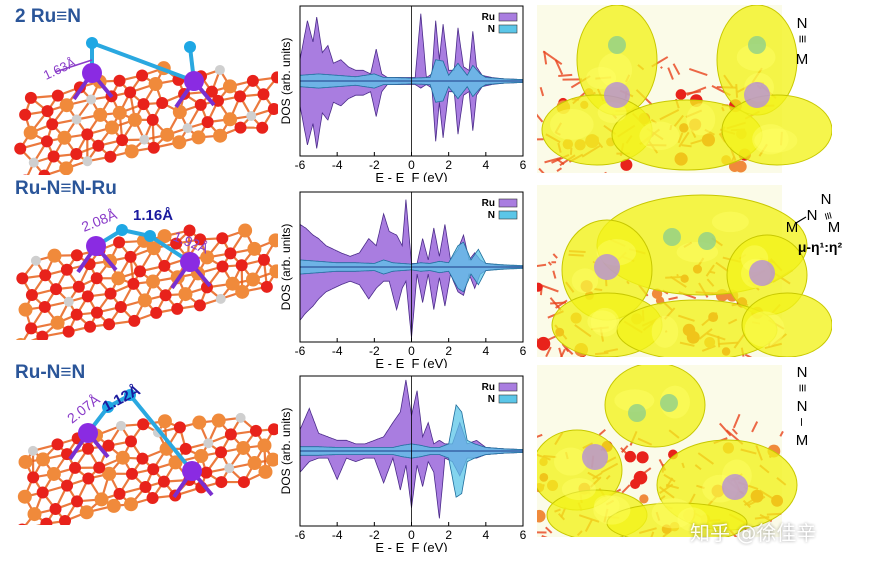 Image resolution: width=869 pixels, height=565 pixels. I want to click on motif-hapticity-label: μ-η¹:η², so click(820, 247).